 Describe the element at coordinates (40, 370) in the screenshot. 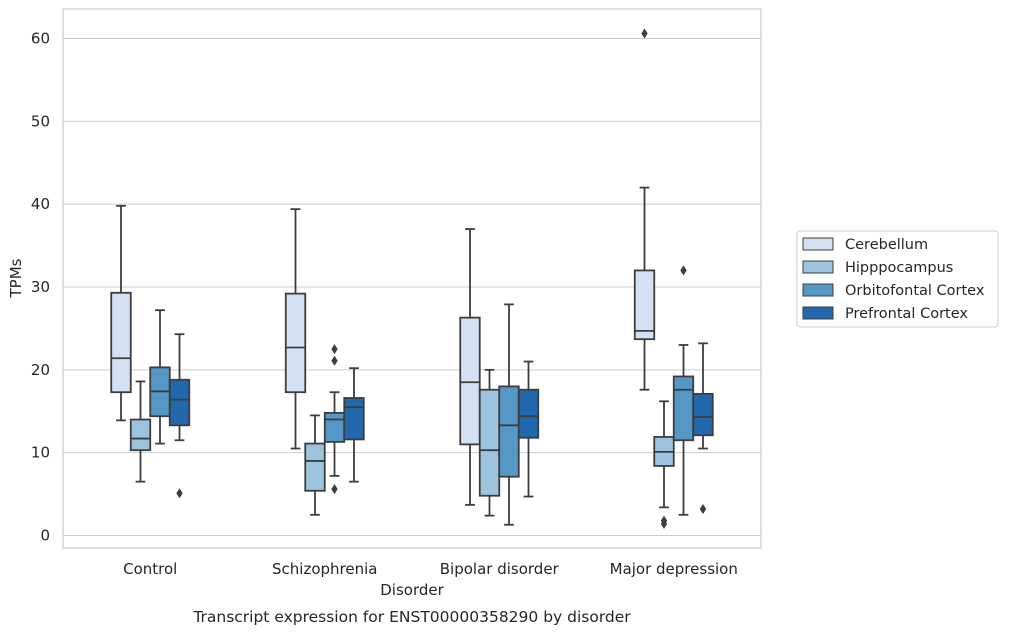

I see `y-tick-label-20: 20` at that location.